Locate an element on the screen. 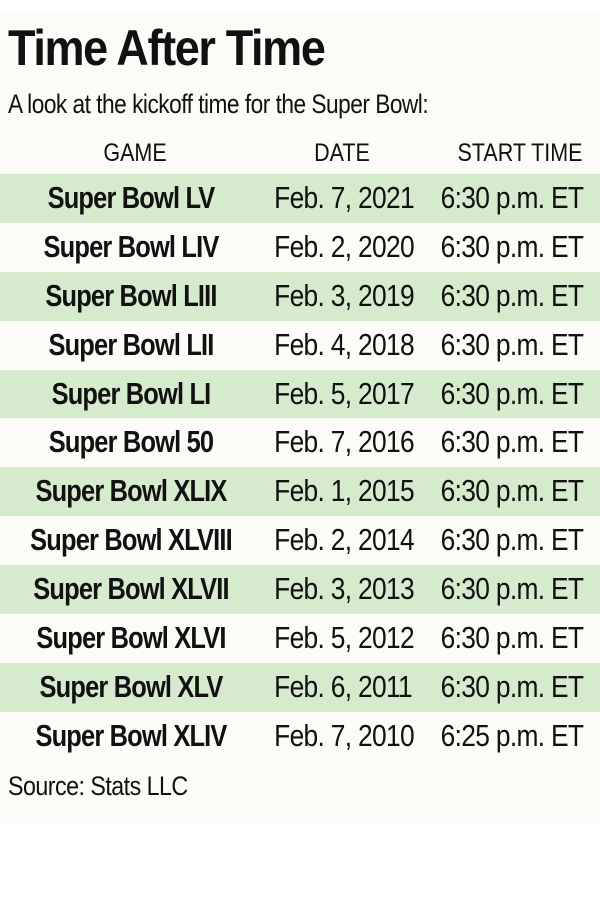 This screenshot has height=898, width=600. table-row: Super Bowl LV Feb. 7, 2021 6:30 p.m. ET is located at coordinates (300, 198).